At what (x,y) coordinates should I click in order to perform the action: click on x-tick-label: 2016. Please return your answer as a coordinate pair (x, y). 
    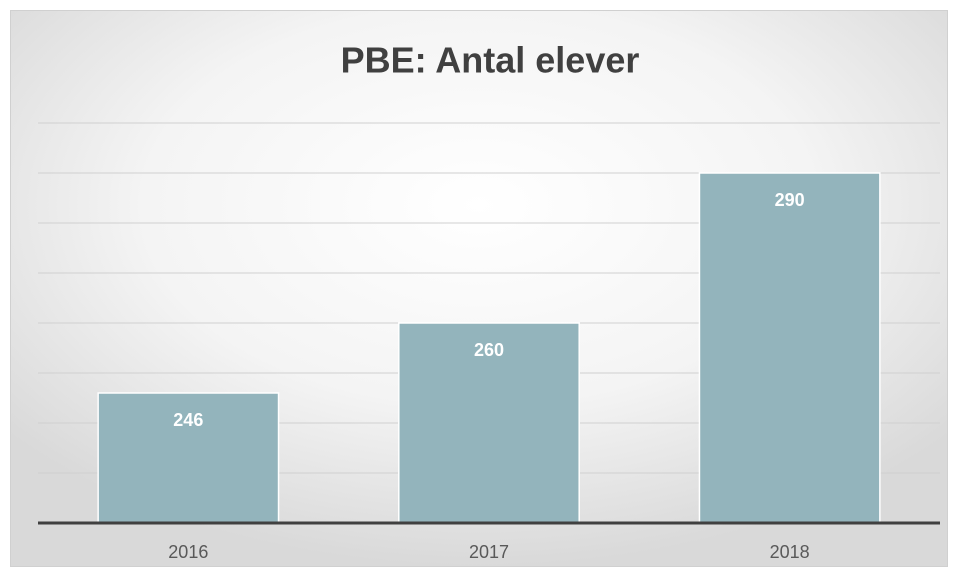
    Looking at the image, I should click on (188, 552).